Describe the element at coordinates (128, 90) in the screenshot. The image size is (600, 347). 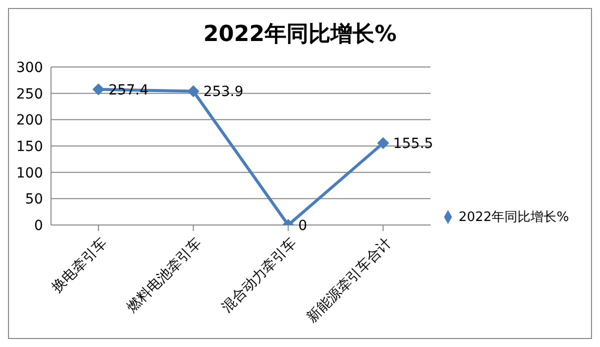
I see `data-label: 257.4` at that location.